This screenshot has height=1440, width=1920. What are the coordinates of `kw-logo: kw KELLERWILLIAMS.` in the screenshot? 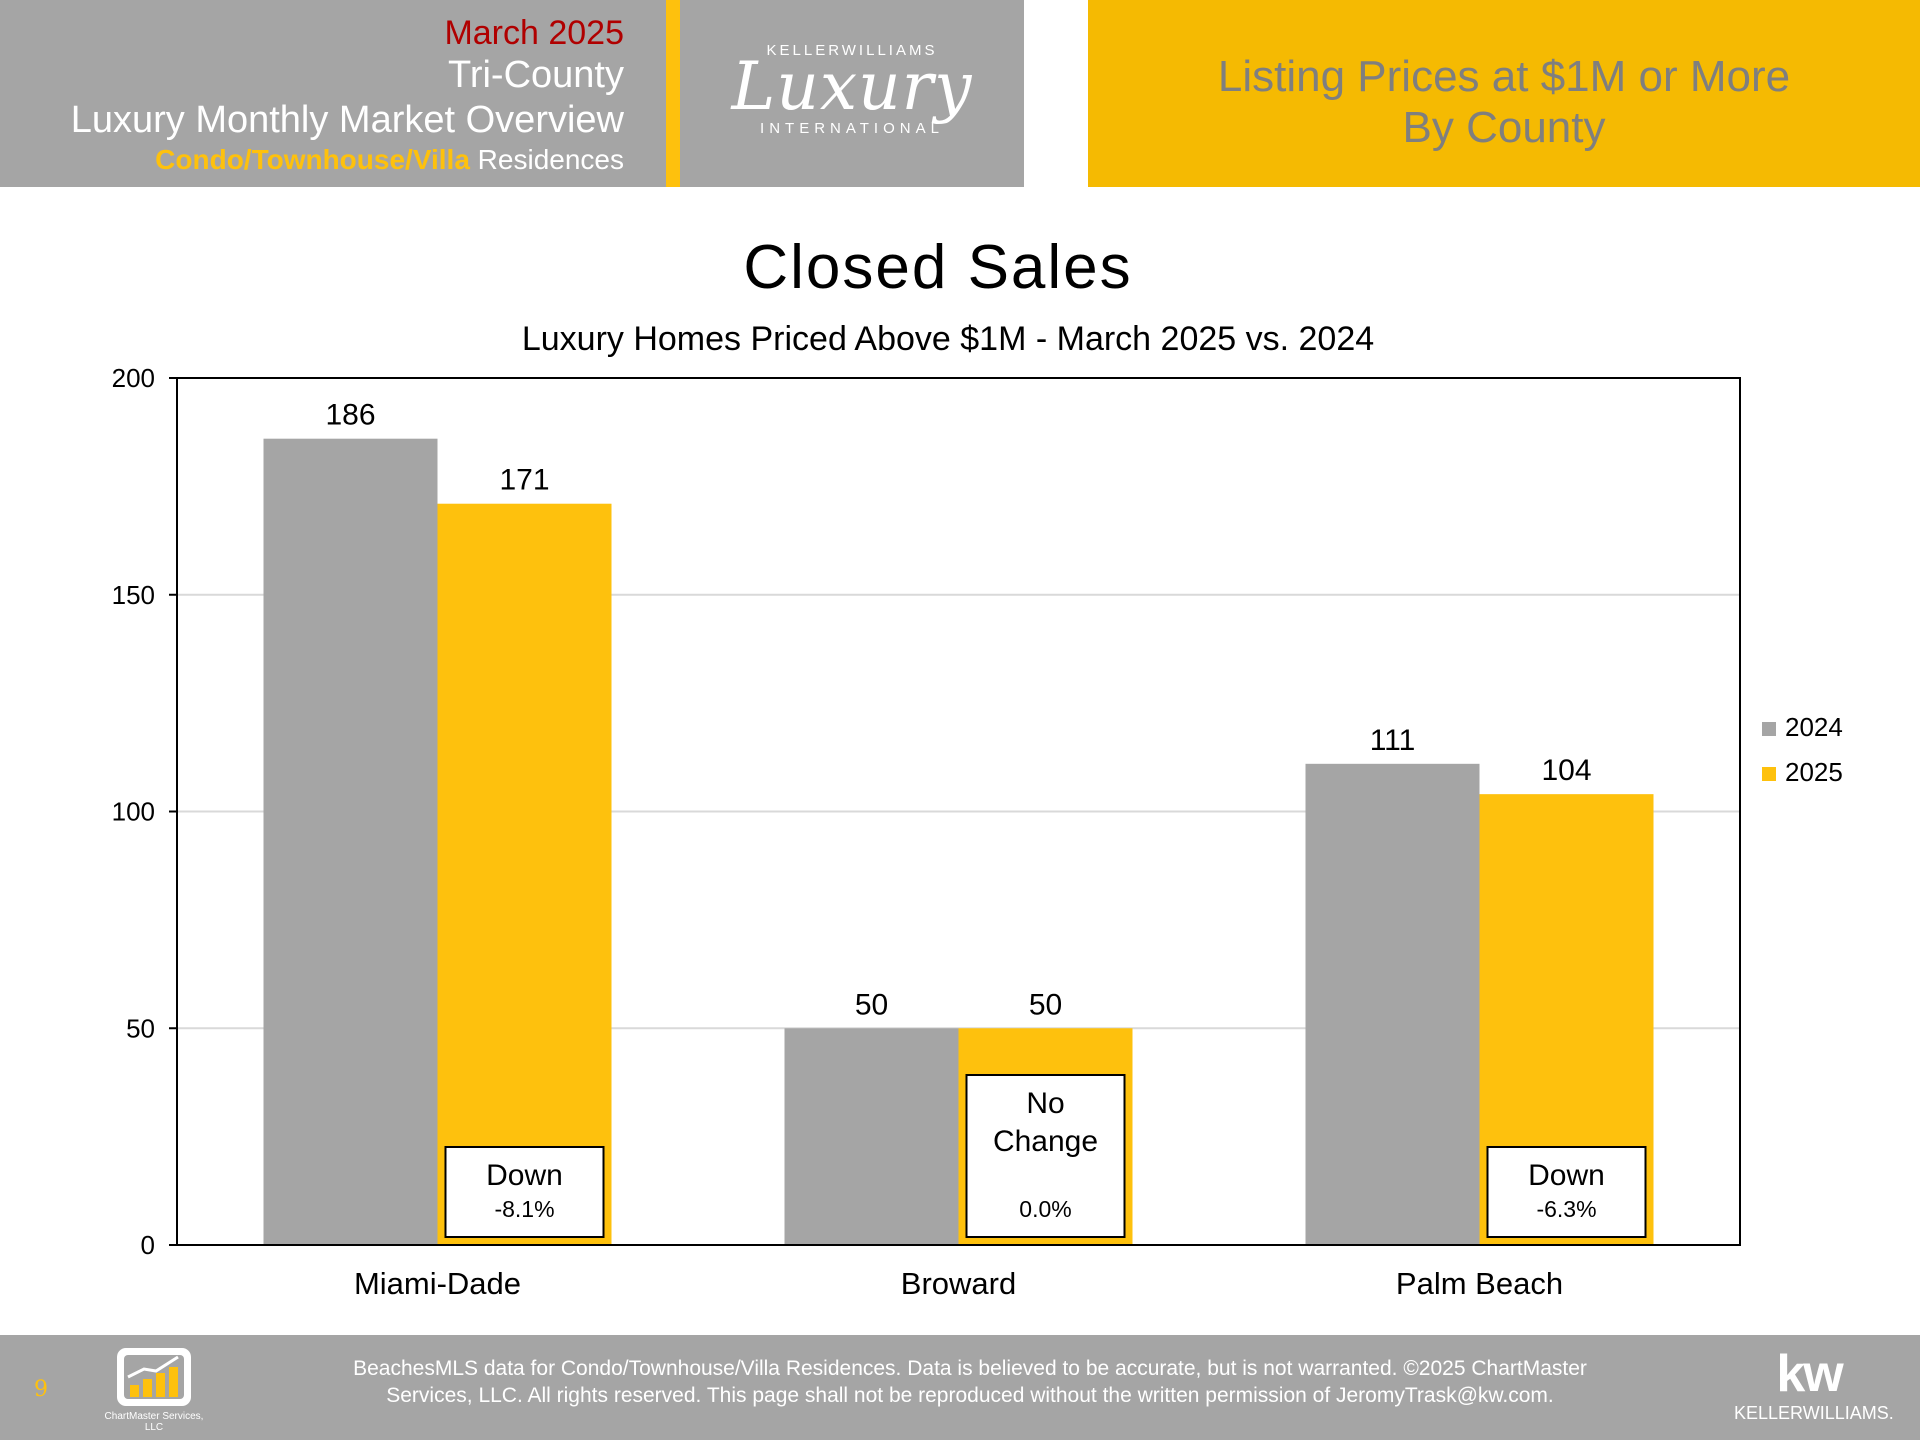 It's located at (1814, 1384).